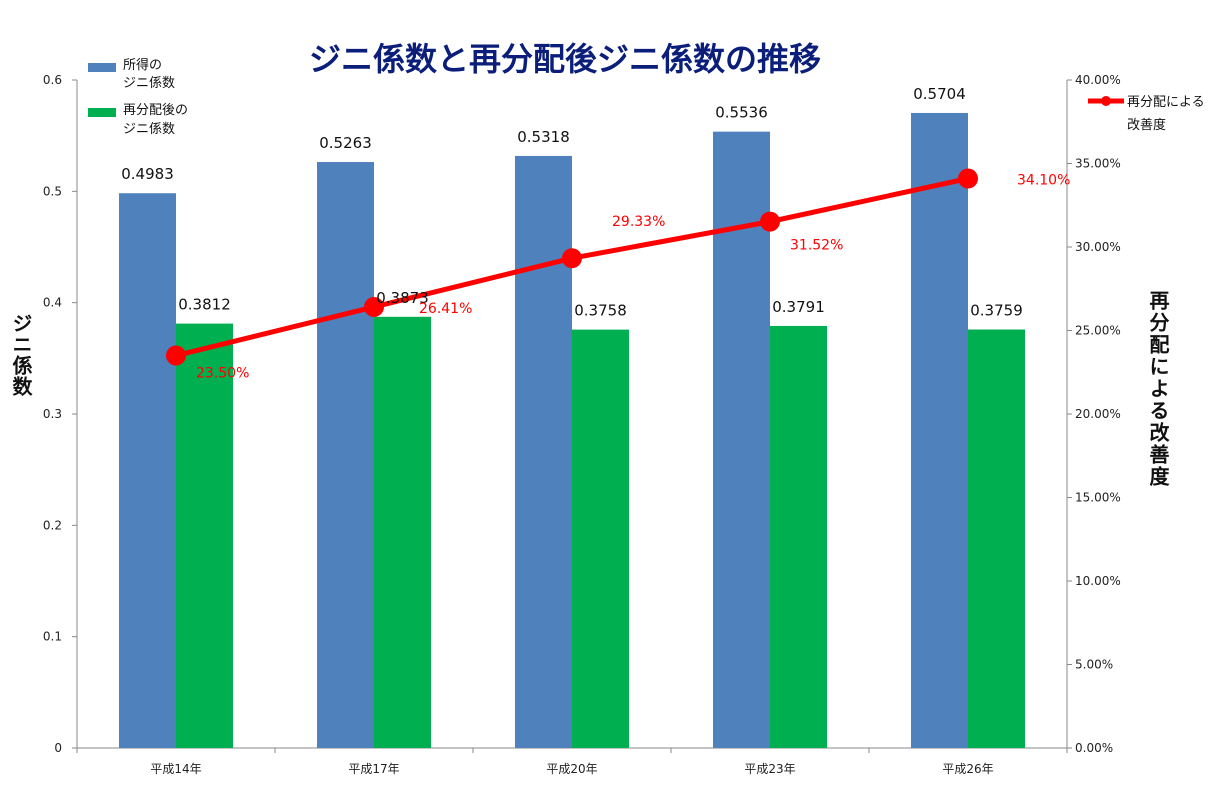 This screenshot has height=800, width=1224. Describe the element at coordinates (52, 303) in the screenshot. I see `left-tick-label: 0.4` at that location.